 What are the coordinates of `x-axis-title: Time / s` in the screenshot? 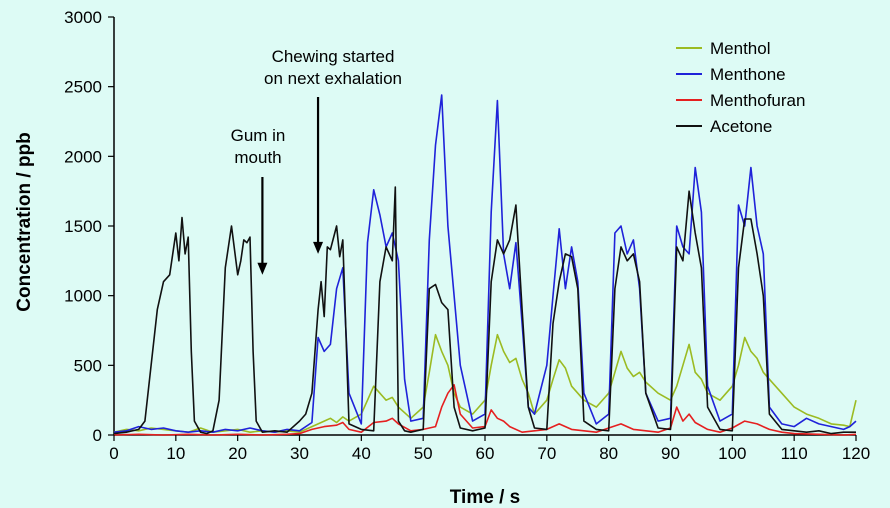 It's located at (485, 497).